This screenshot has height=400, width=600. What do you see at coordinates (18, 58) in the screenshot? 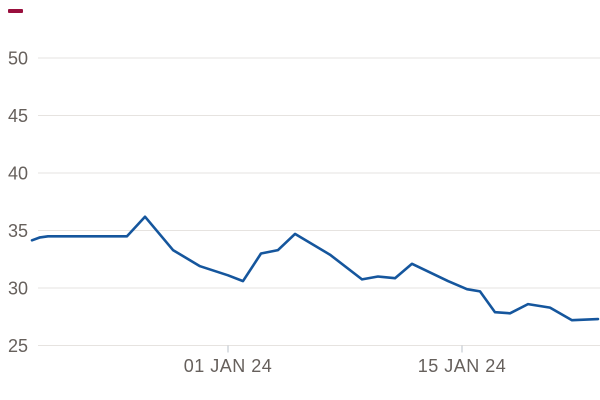
I see `y-axis-label: 50` at bounding box center [18, 58].